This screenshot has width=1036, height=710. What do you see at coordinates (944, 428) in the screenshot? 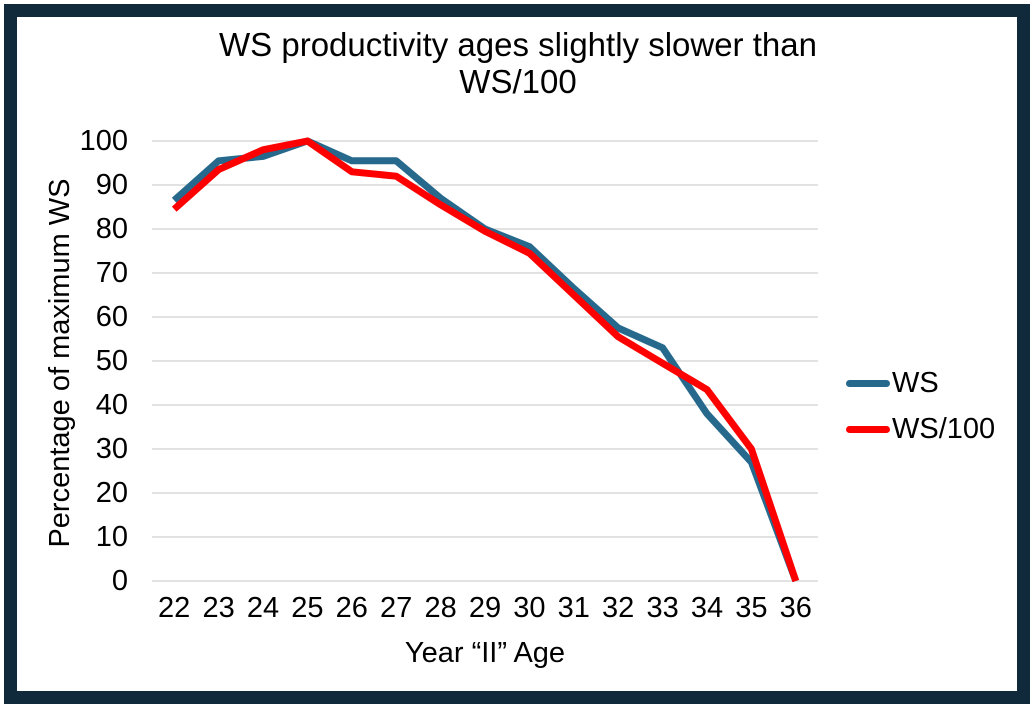
I see `legend-label: WS/100` at bounding box center [944, 428].